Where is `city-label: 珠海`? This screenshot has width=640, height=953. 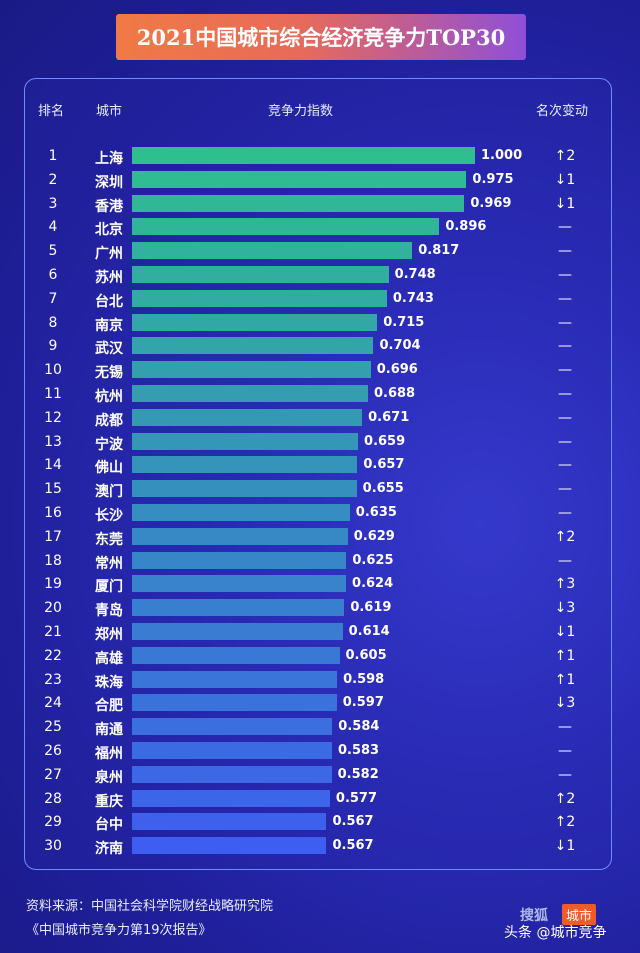
city-label: 珠海 is located at coordinates (109, 682).